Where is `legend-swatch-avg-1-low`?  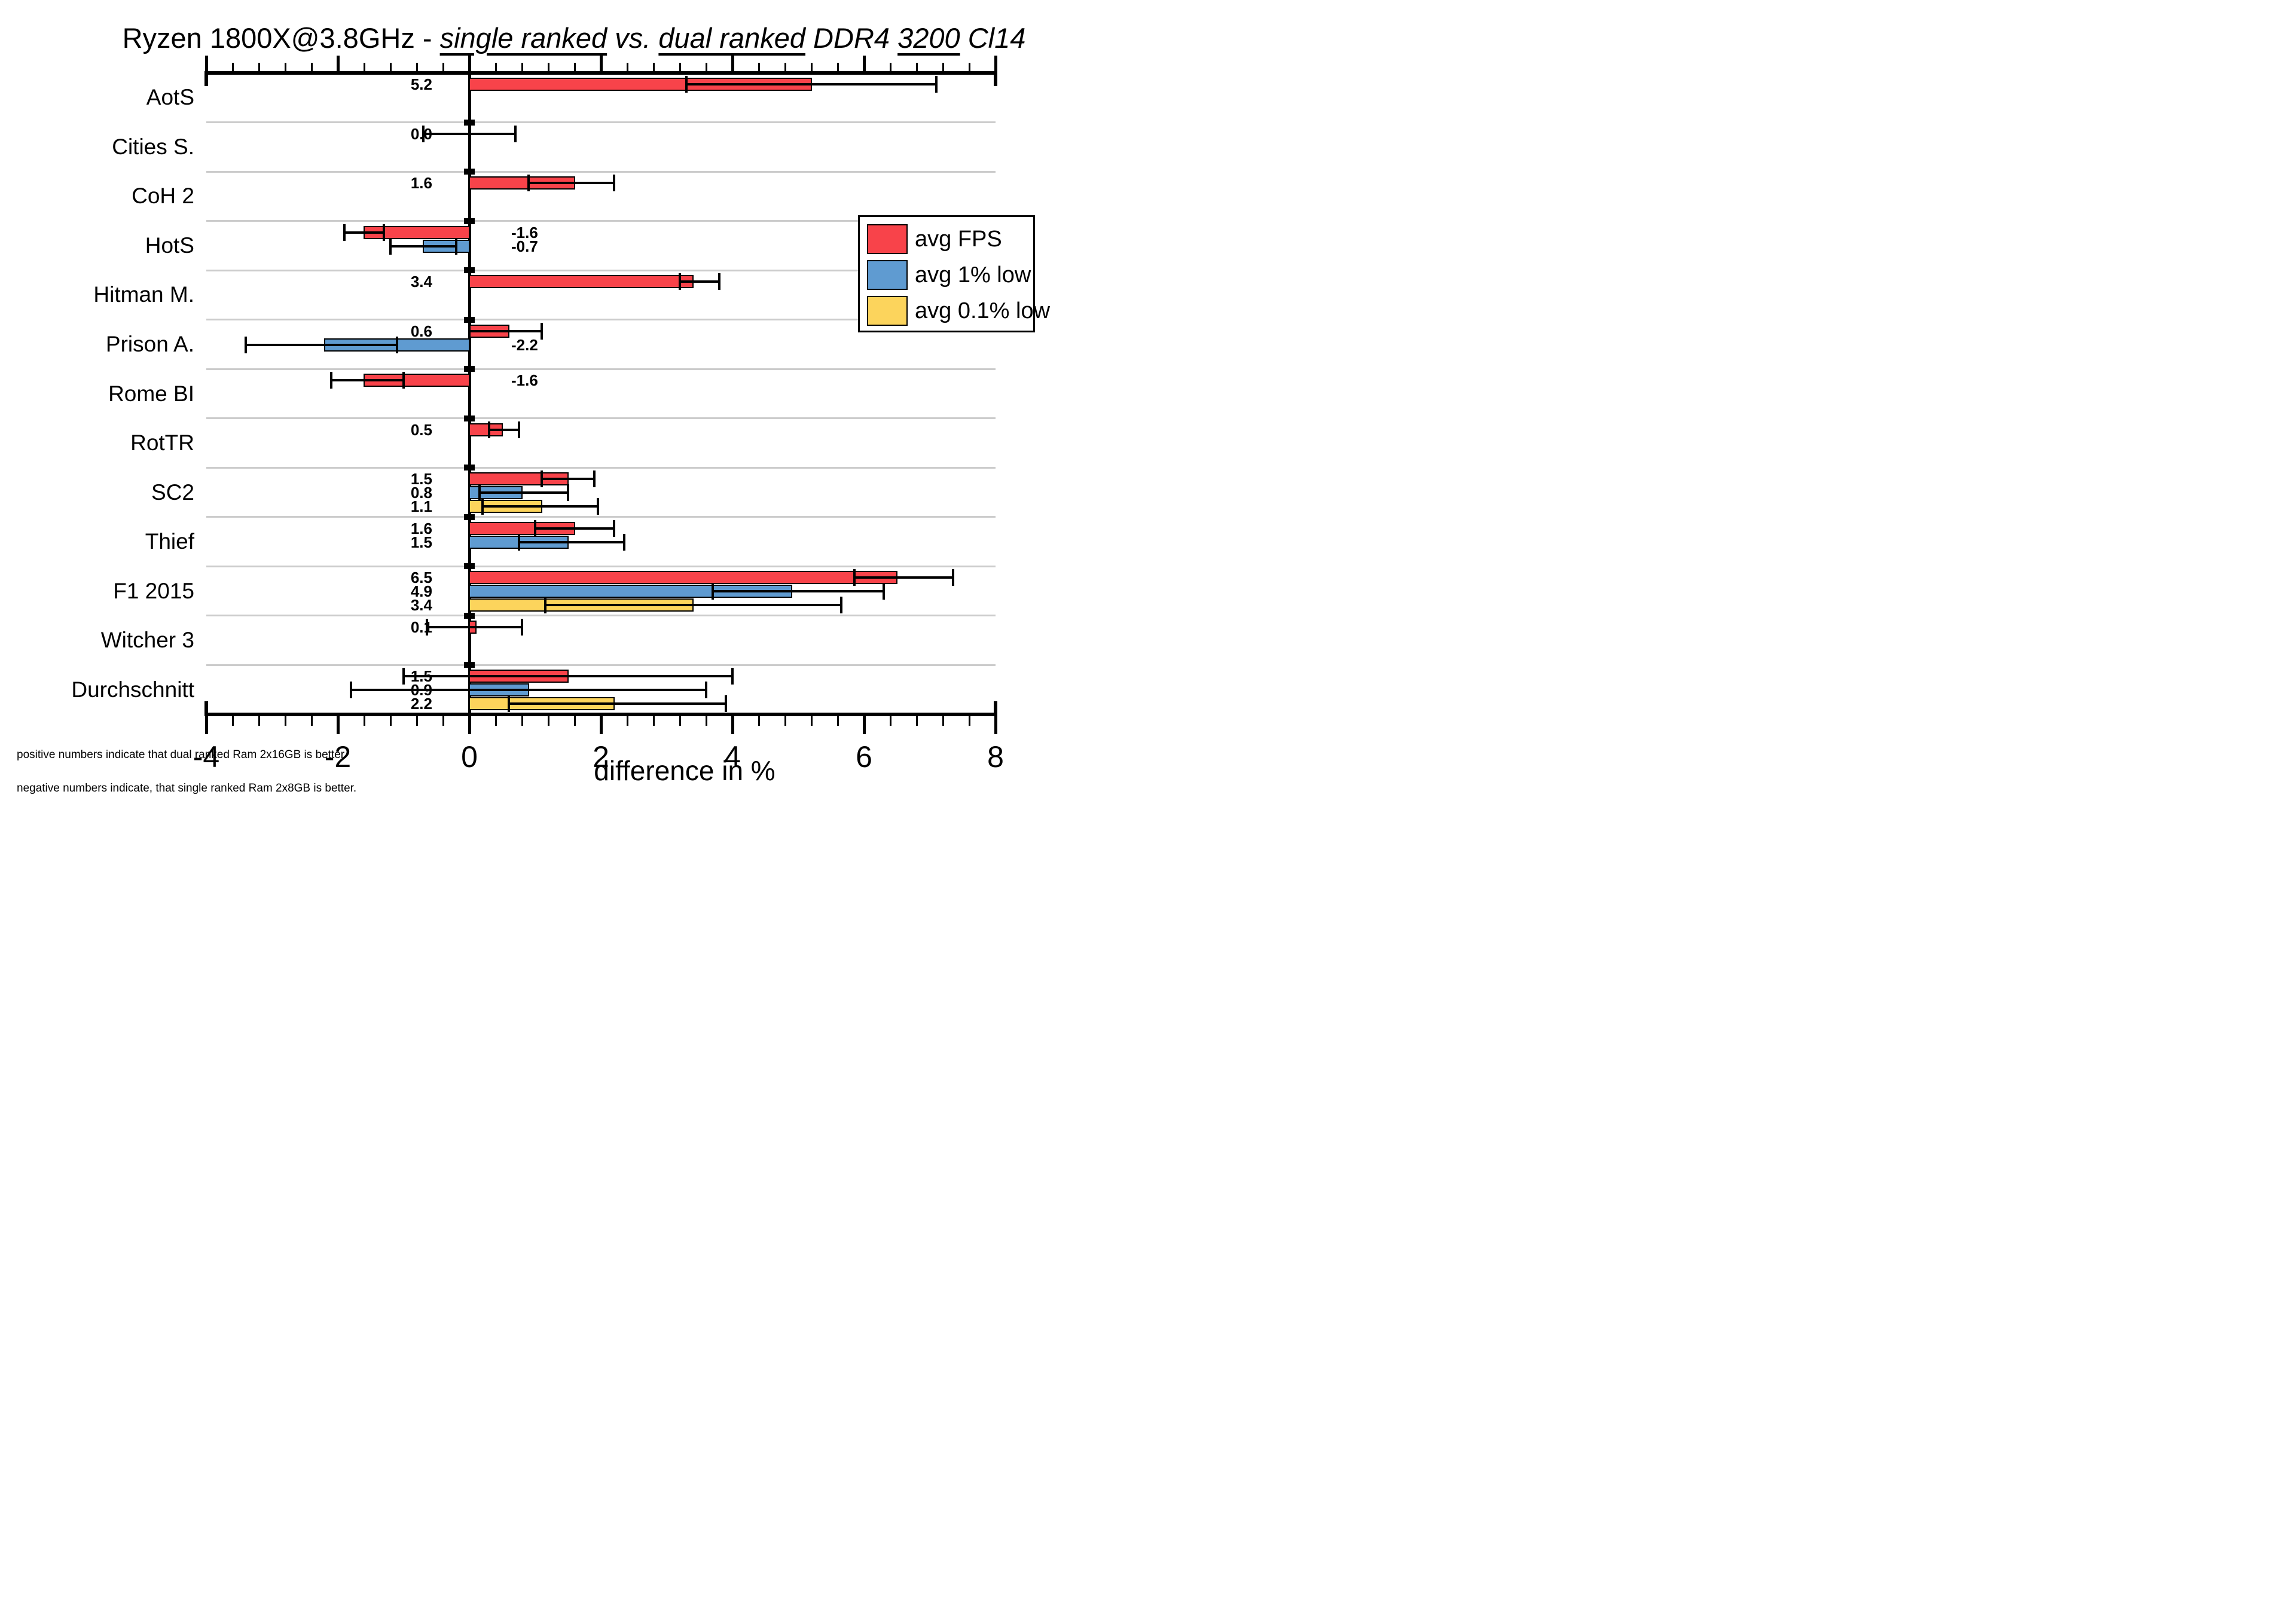
legend-swatch-avg-1-low is located at coordinates (887, 275).